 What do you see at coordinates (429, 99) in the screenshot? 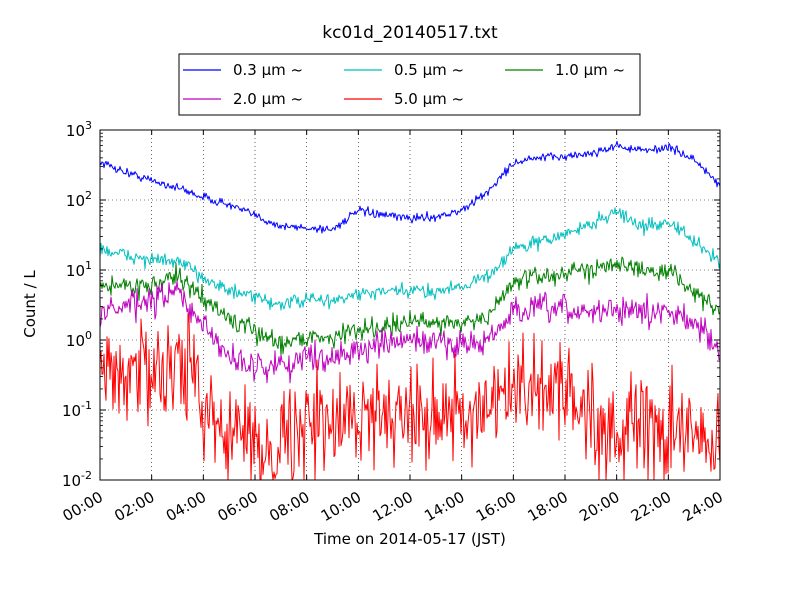
I see `legend-label: 5.0 μm ~` at bounding box center [429, 99].